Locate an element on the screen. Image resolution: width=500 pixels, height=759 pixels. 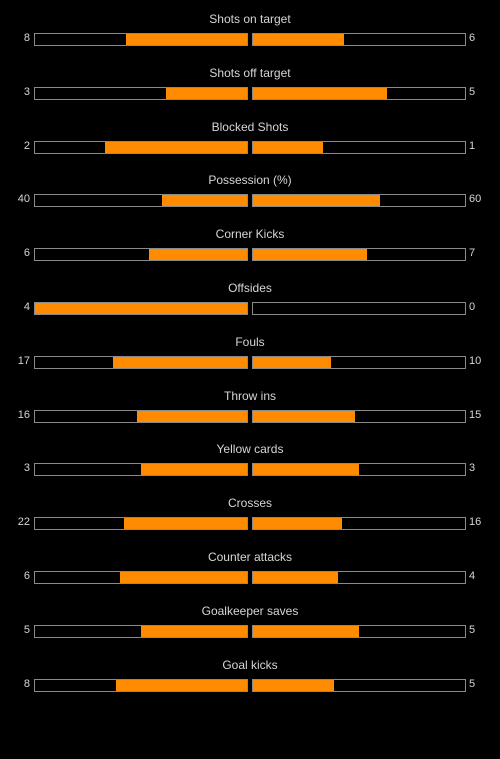
stat-row-fouls: Fouls 17 10 is located at coordinates (250, 354).